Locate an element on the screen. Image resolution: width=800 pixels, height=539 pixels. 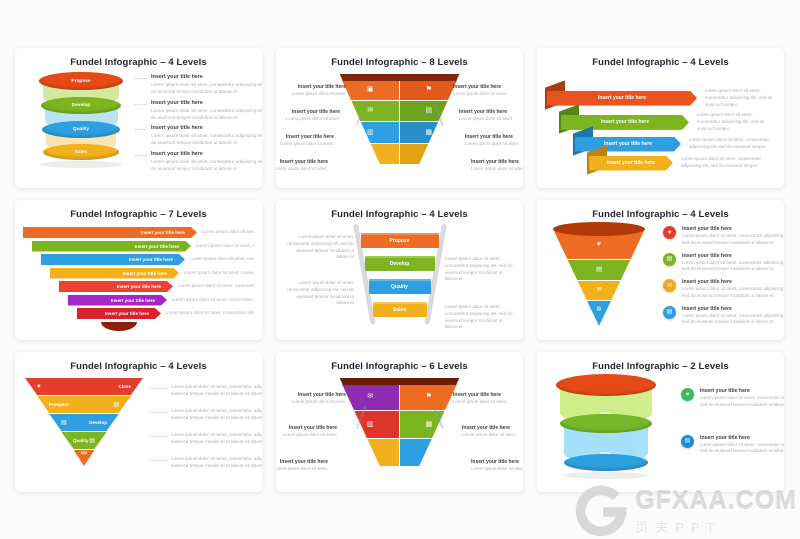
funnel-level-bar: Quality is located at coordinates (399, 286).